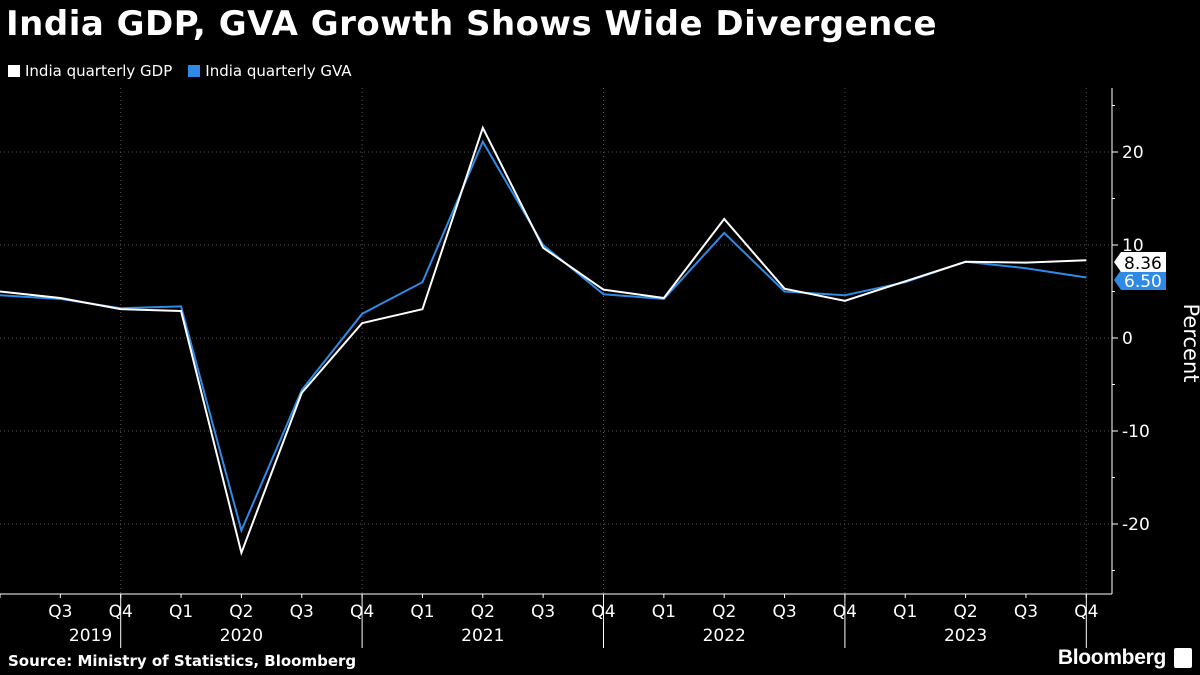 The width and height of the screenshot is (1200, 675). Describe the element at coordinates (1143, 282) in the screenshot. I see `end-label-gva: 6.50` at that location.